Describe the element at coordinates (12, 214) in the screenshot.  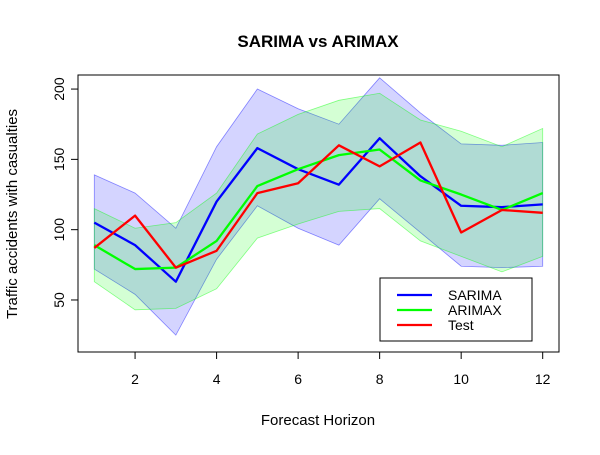
I see `y-axis-label: Traffic accidents with casualties` at that location.